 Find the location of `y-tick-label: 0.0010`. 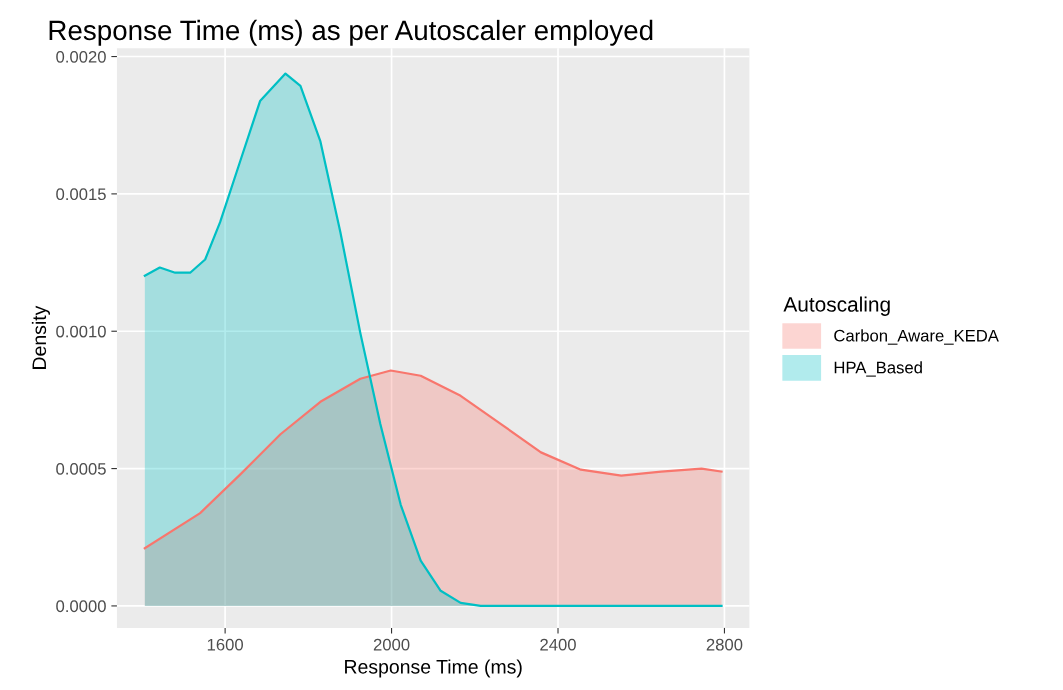

y-tick-label: 0.0010 is located at coordinates (81, 331).